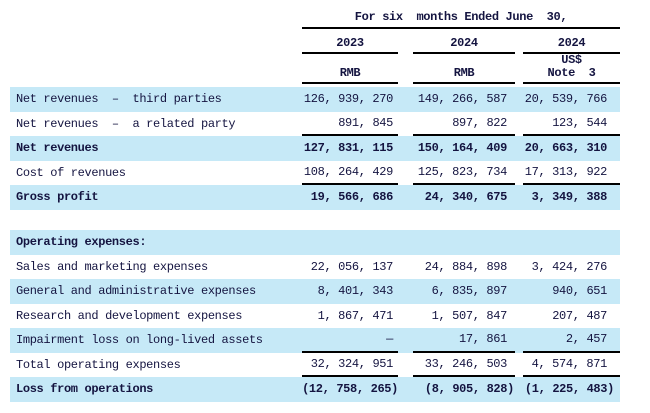 The height and width of the screenshot is (413, 650). I want to click on value-2023-rmb: 108, 264, 429, so click(350, 173).